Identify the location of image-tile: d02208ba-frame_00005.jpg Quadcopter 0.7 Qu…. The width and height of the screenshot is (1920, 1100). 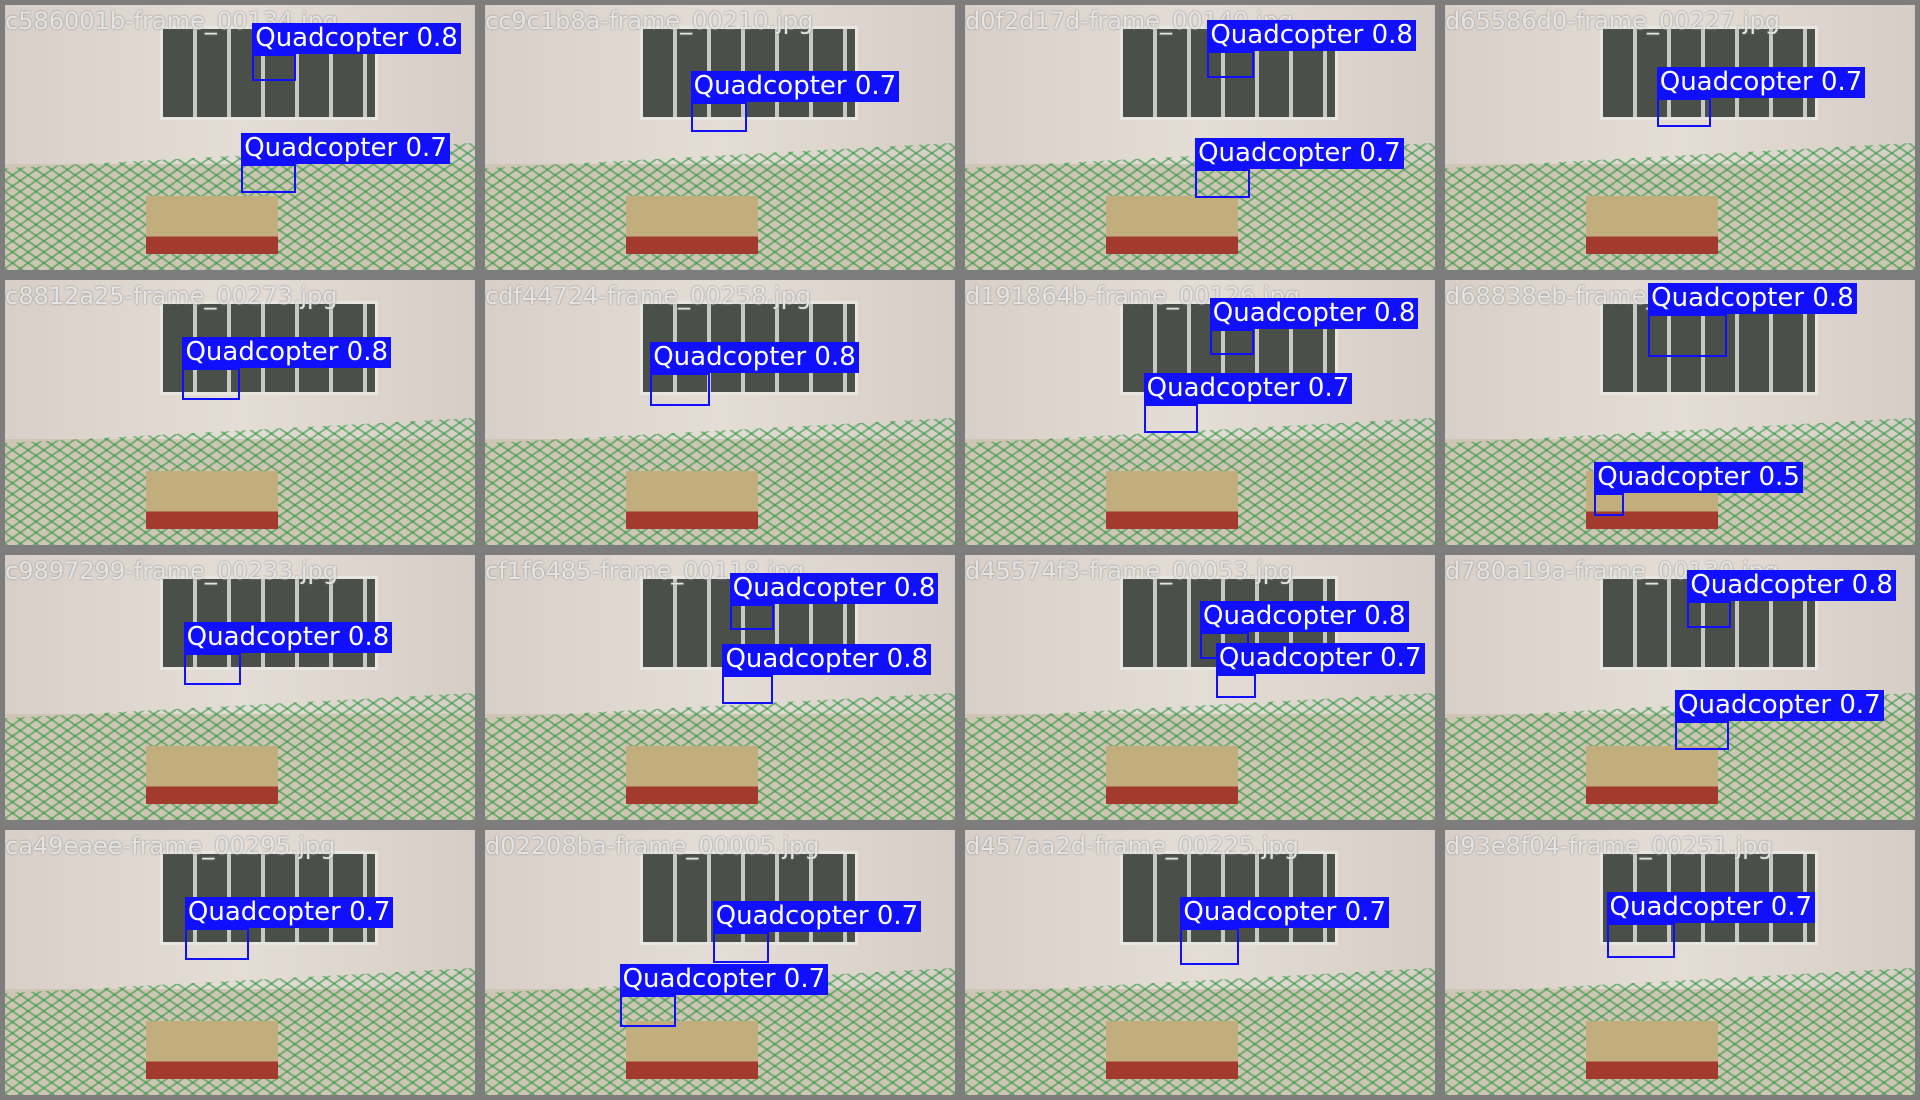
(720, 962).